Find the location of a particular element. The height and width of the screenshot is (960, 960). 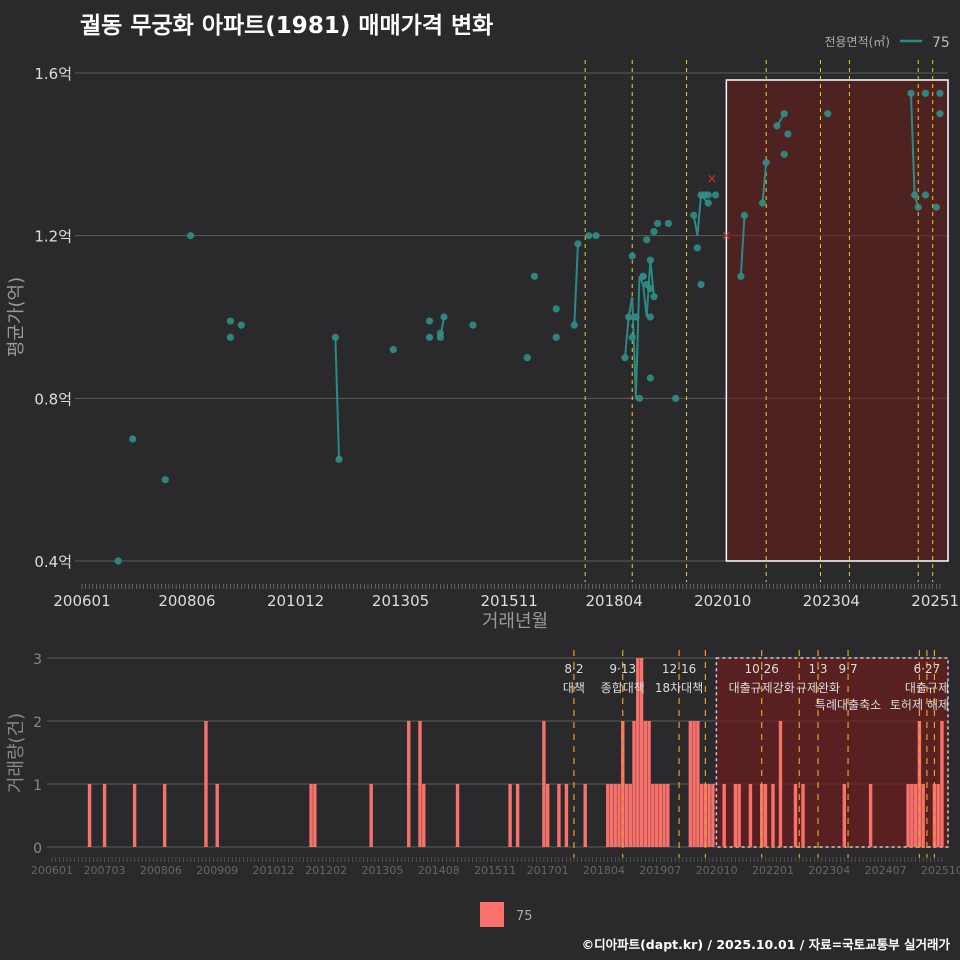

policy-name: 특례대출축소 is located at coordinates (848, 705).